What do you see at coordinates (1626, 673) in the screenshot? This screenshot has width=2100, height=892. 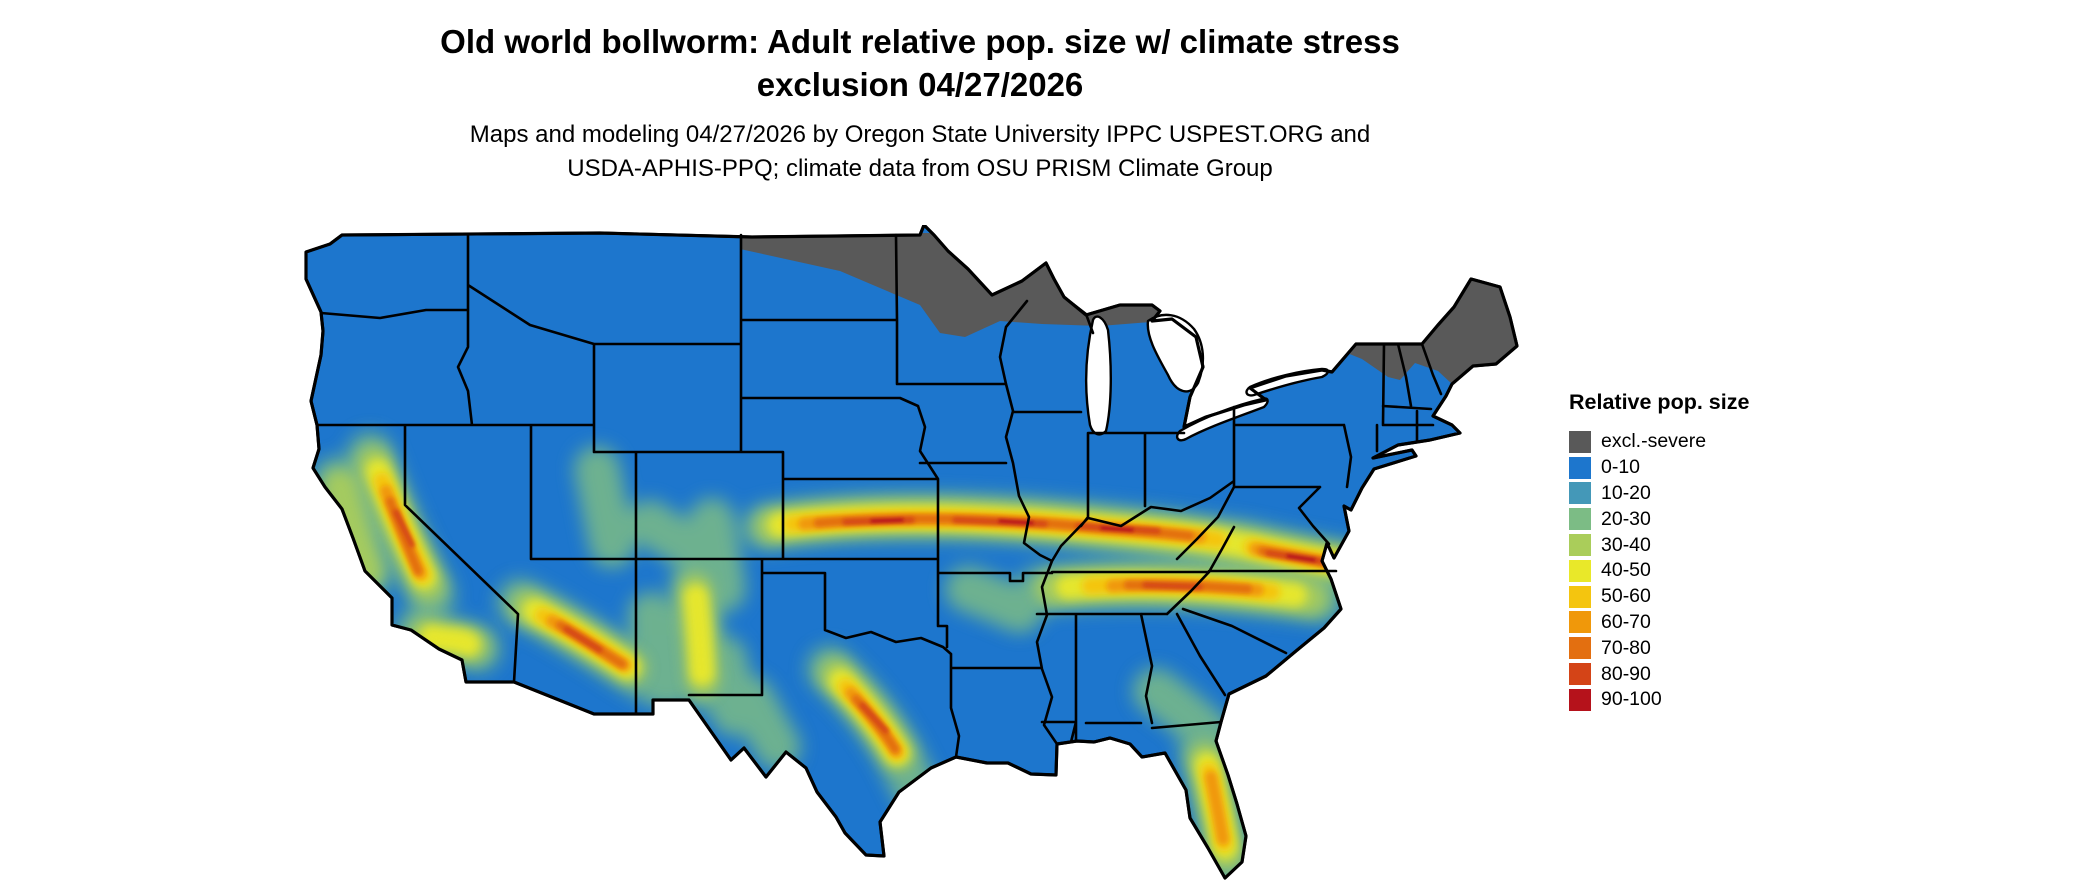 I see `legend-label: 80-90` at bounding box center [1626, 673].